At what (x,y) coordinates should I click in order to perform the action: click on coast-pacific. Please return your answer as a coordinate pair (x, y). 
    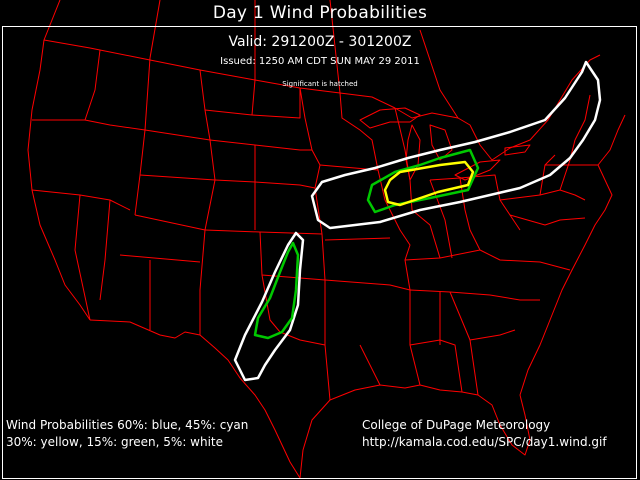
    Looking at the image, I should click on (59, 180).